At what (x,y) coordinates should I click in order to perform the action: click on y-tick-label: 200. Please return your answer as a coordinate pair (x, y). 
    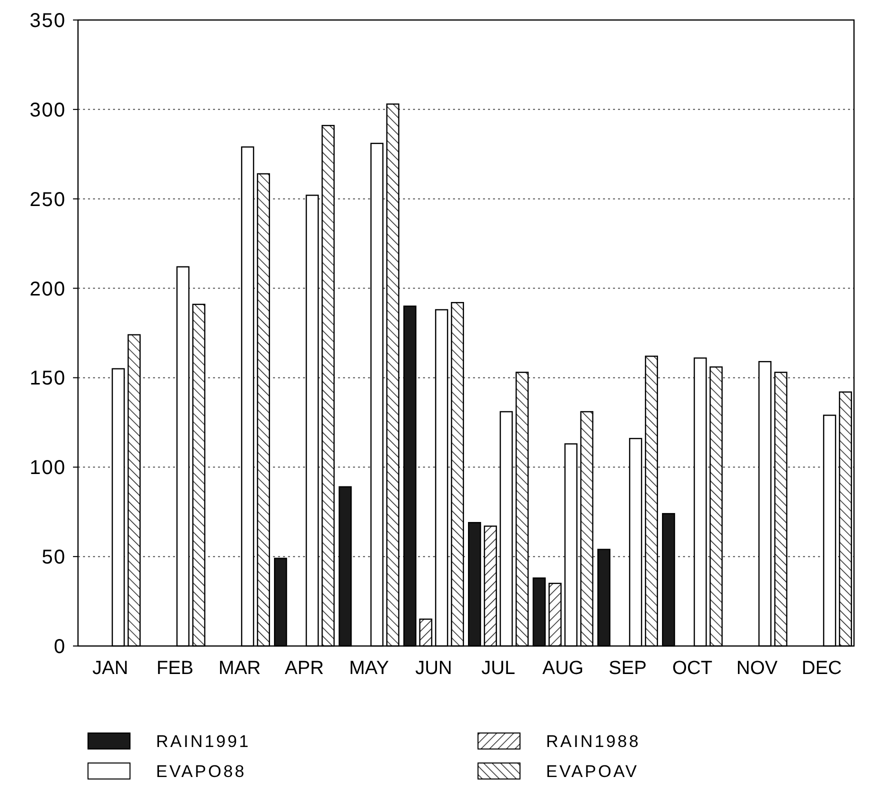
    Looking at the image, I should click on (48, 289).